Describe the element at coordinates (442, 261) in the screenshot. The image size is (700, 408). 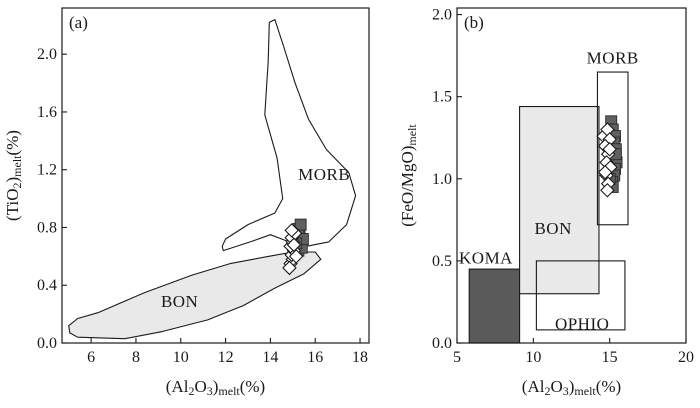
I see `y-tick-label: 0.5` at that location.